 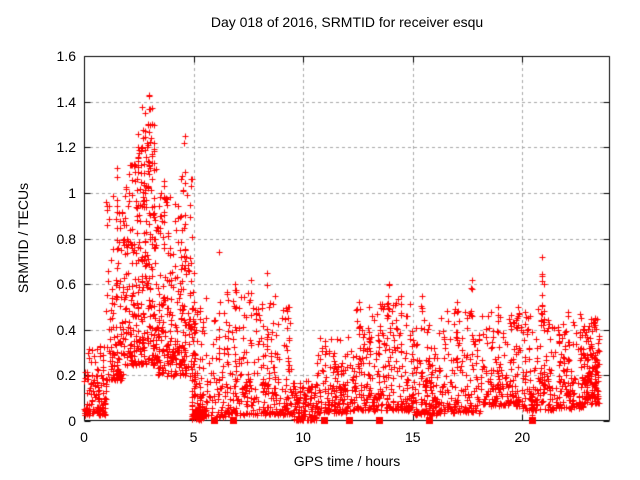 What do you see at coordinates (193, 437) in the screenshot?
I see `x-tick-label: 5` at bounding box center [193, 437].